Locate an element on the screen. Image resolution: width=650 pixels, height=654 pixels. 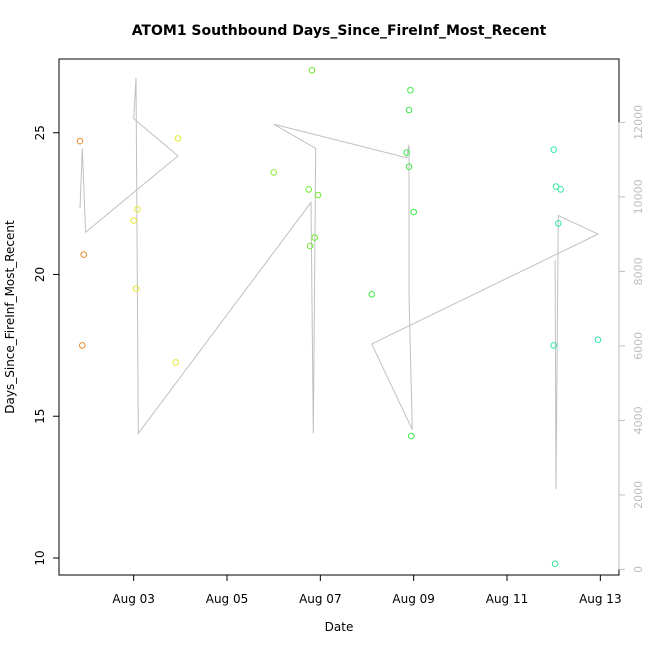
y-tick-label: 20 is located at coordinates (40, 274).